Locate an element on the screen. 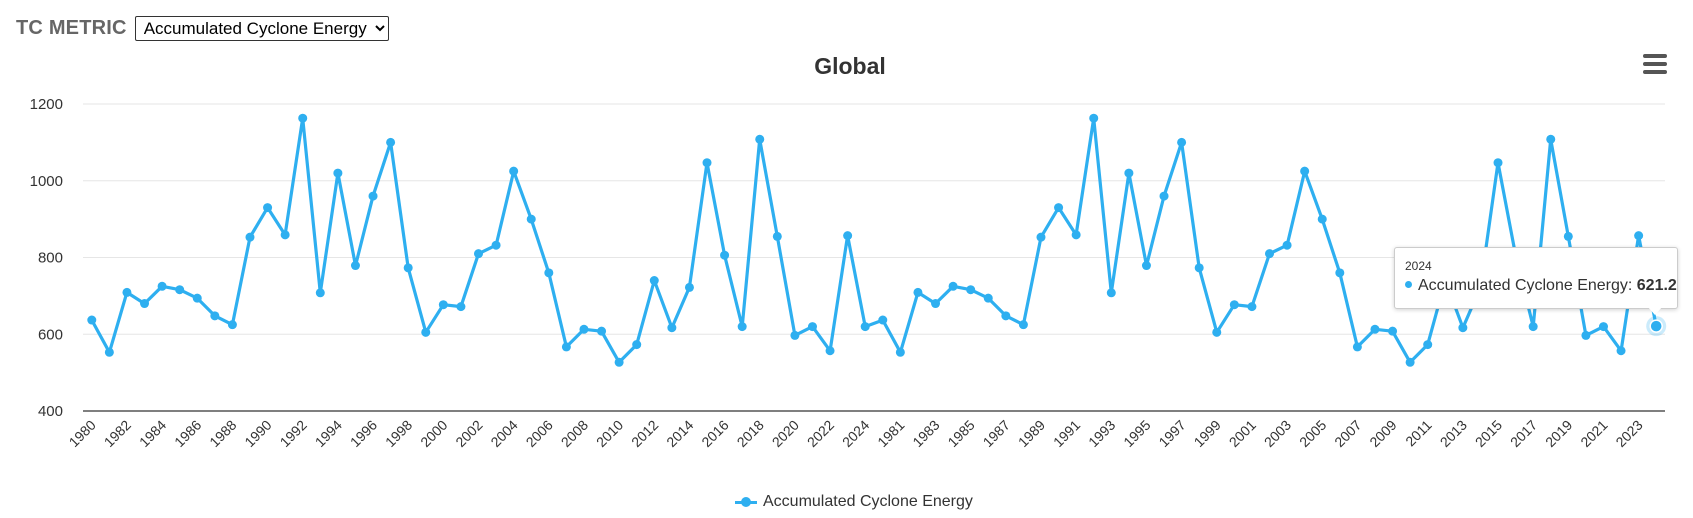  tc-metric-select: Accumulated Cyclone Energy is located at coordinates (261, 28).